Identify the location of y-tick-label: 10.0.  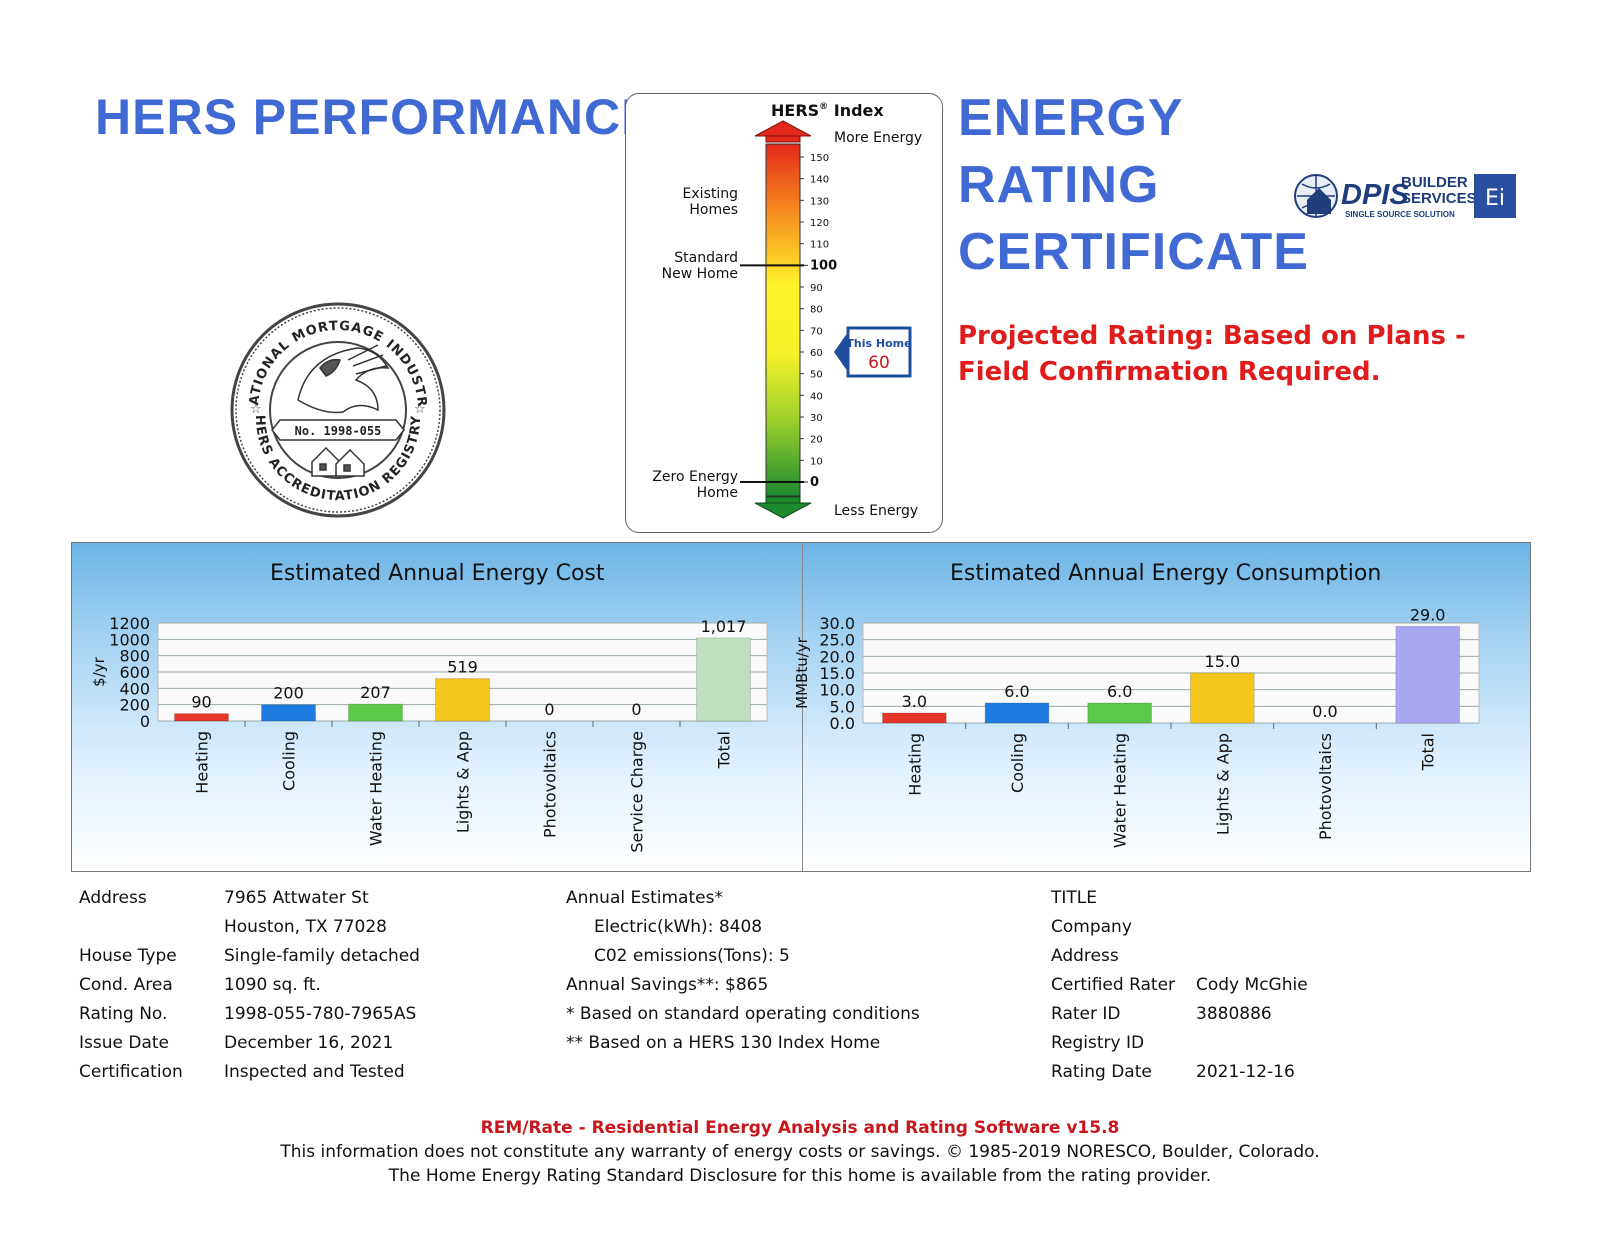
(837, 690).